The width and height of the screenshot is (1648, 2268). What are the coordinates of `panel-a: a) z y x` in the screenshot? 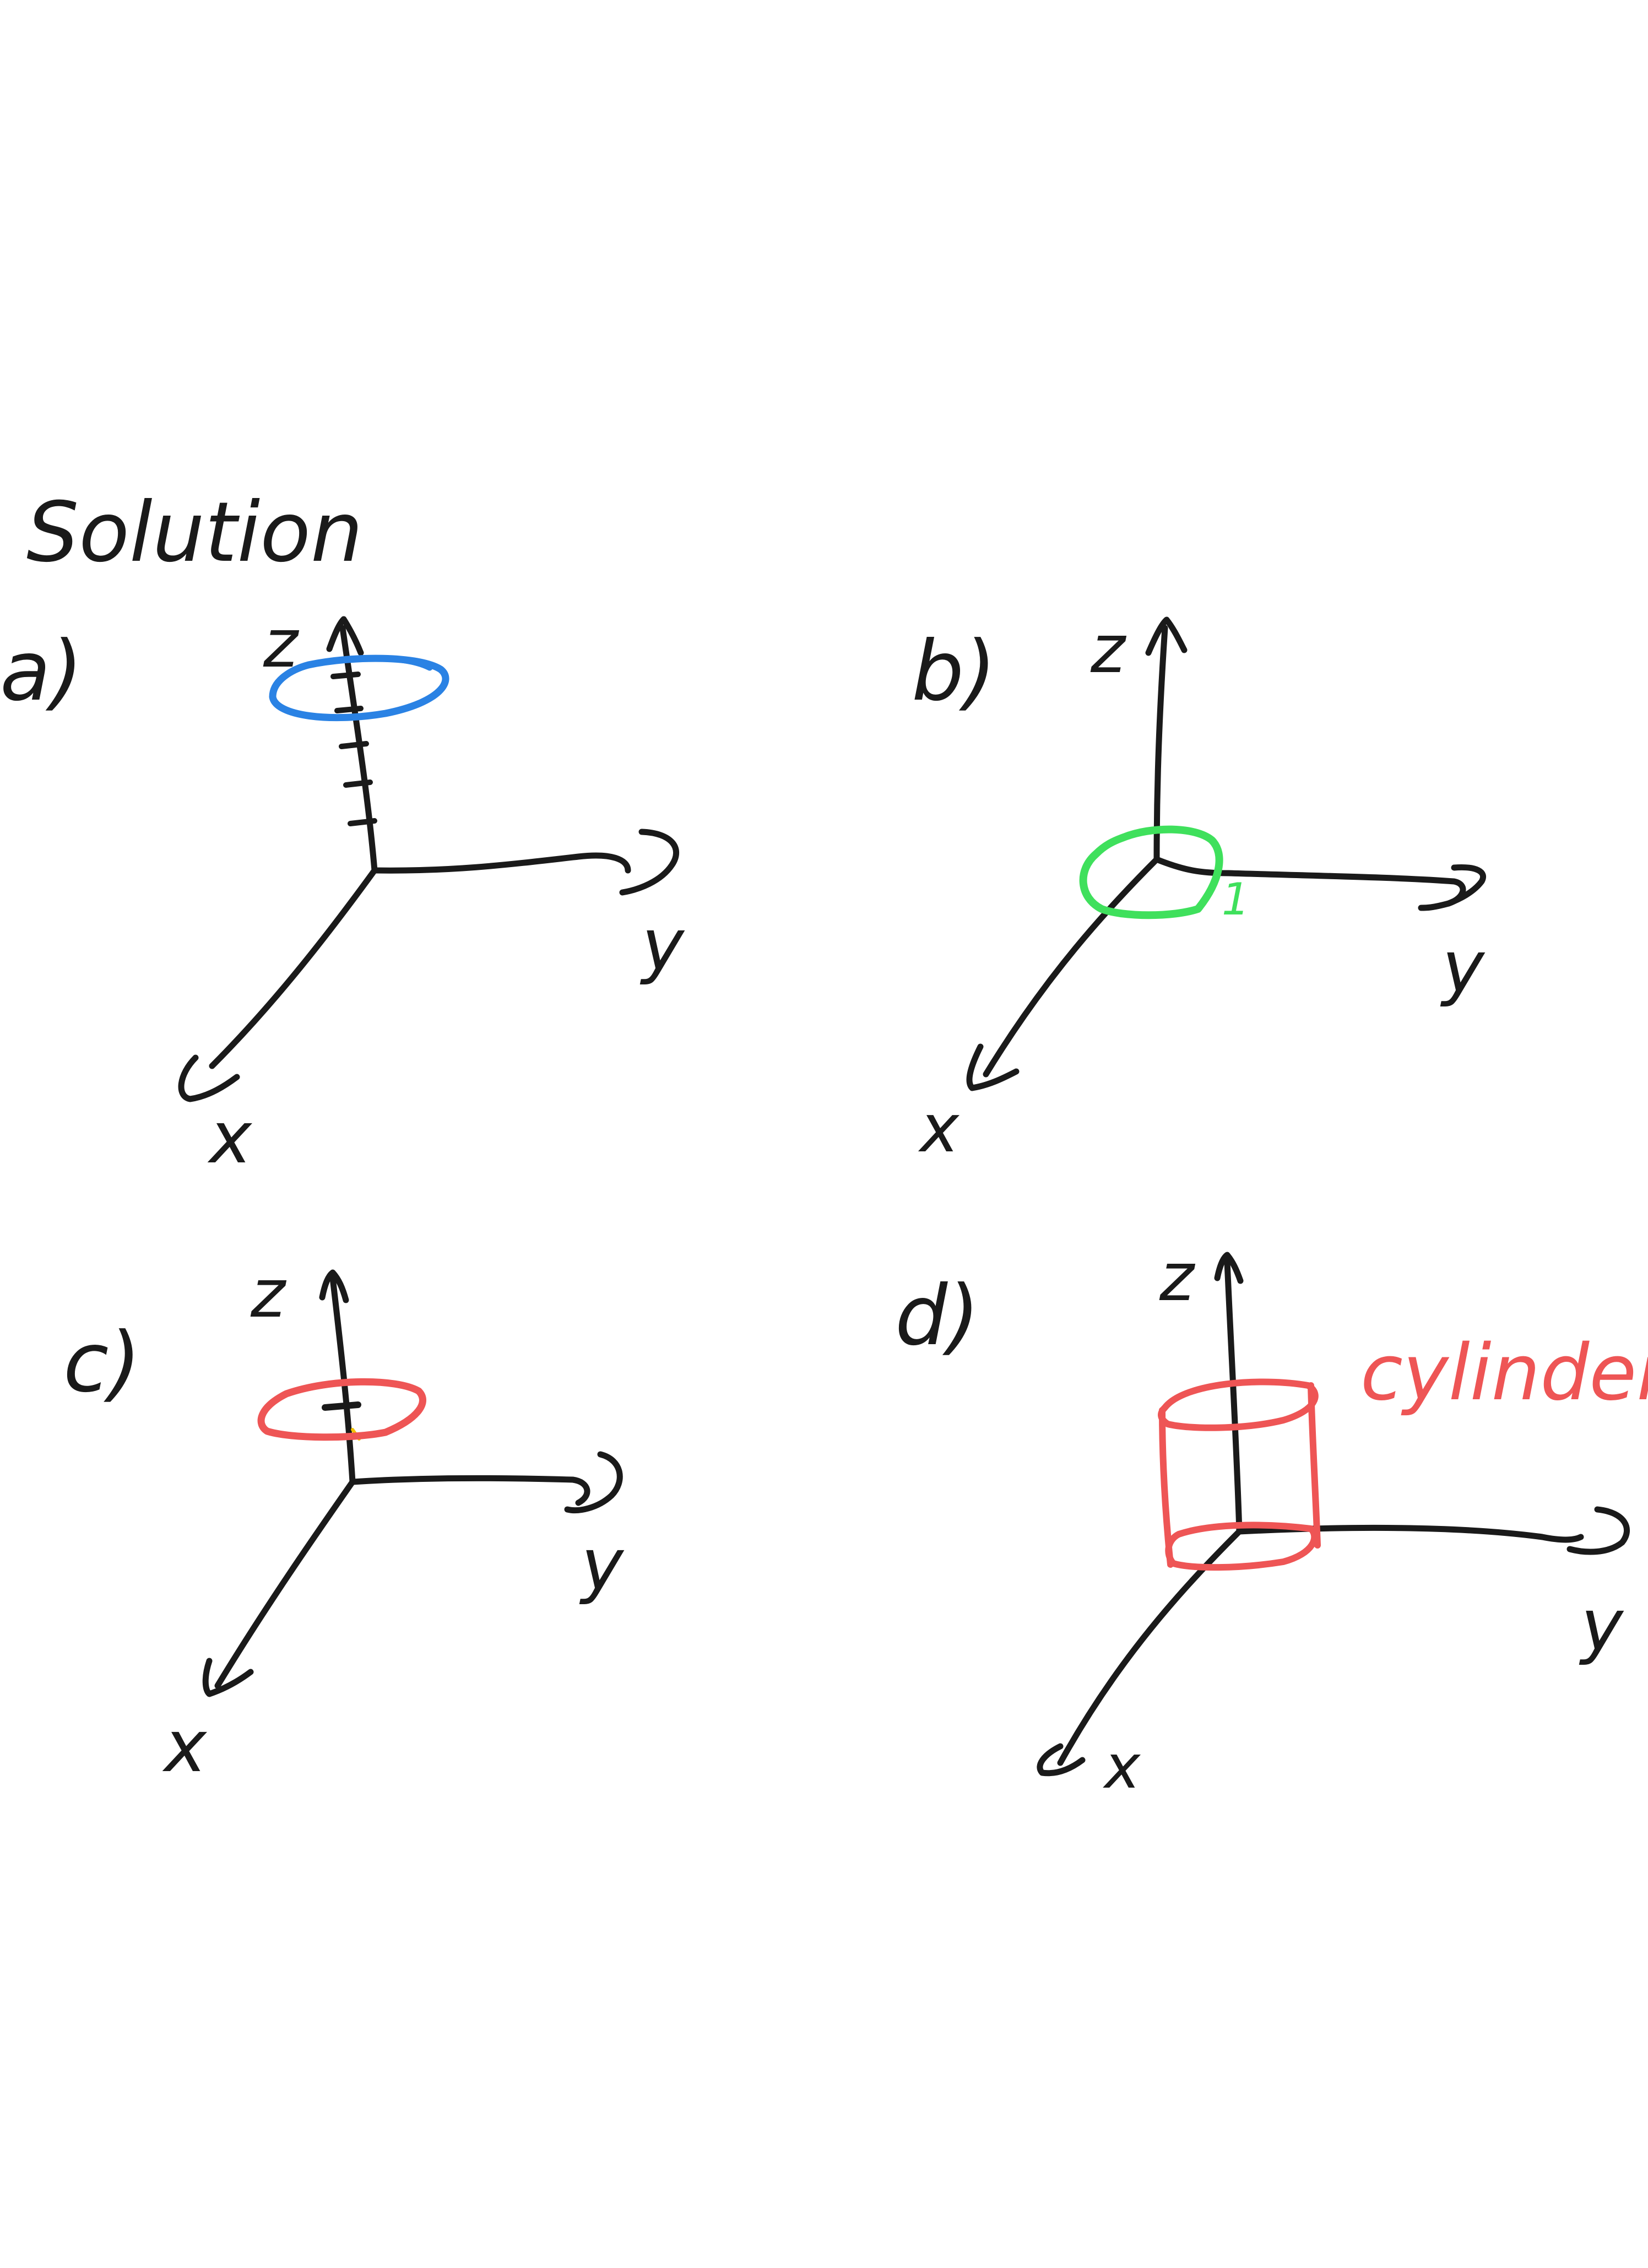 It's located at (342, 892).